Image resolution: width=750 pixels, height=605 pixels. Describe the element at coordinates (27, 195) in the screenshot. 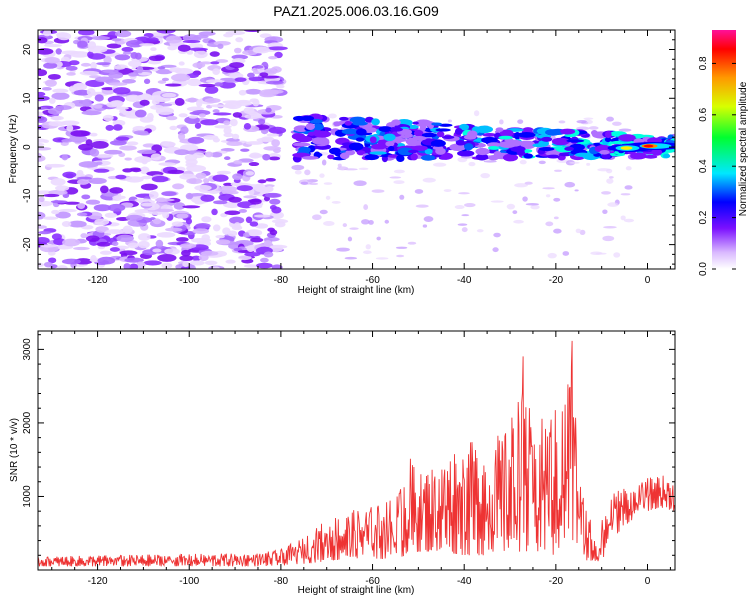

I see `spectrogram-y-tick-label: -10` at that location.